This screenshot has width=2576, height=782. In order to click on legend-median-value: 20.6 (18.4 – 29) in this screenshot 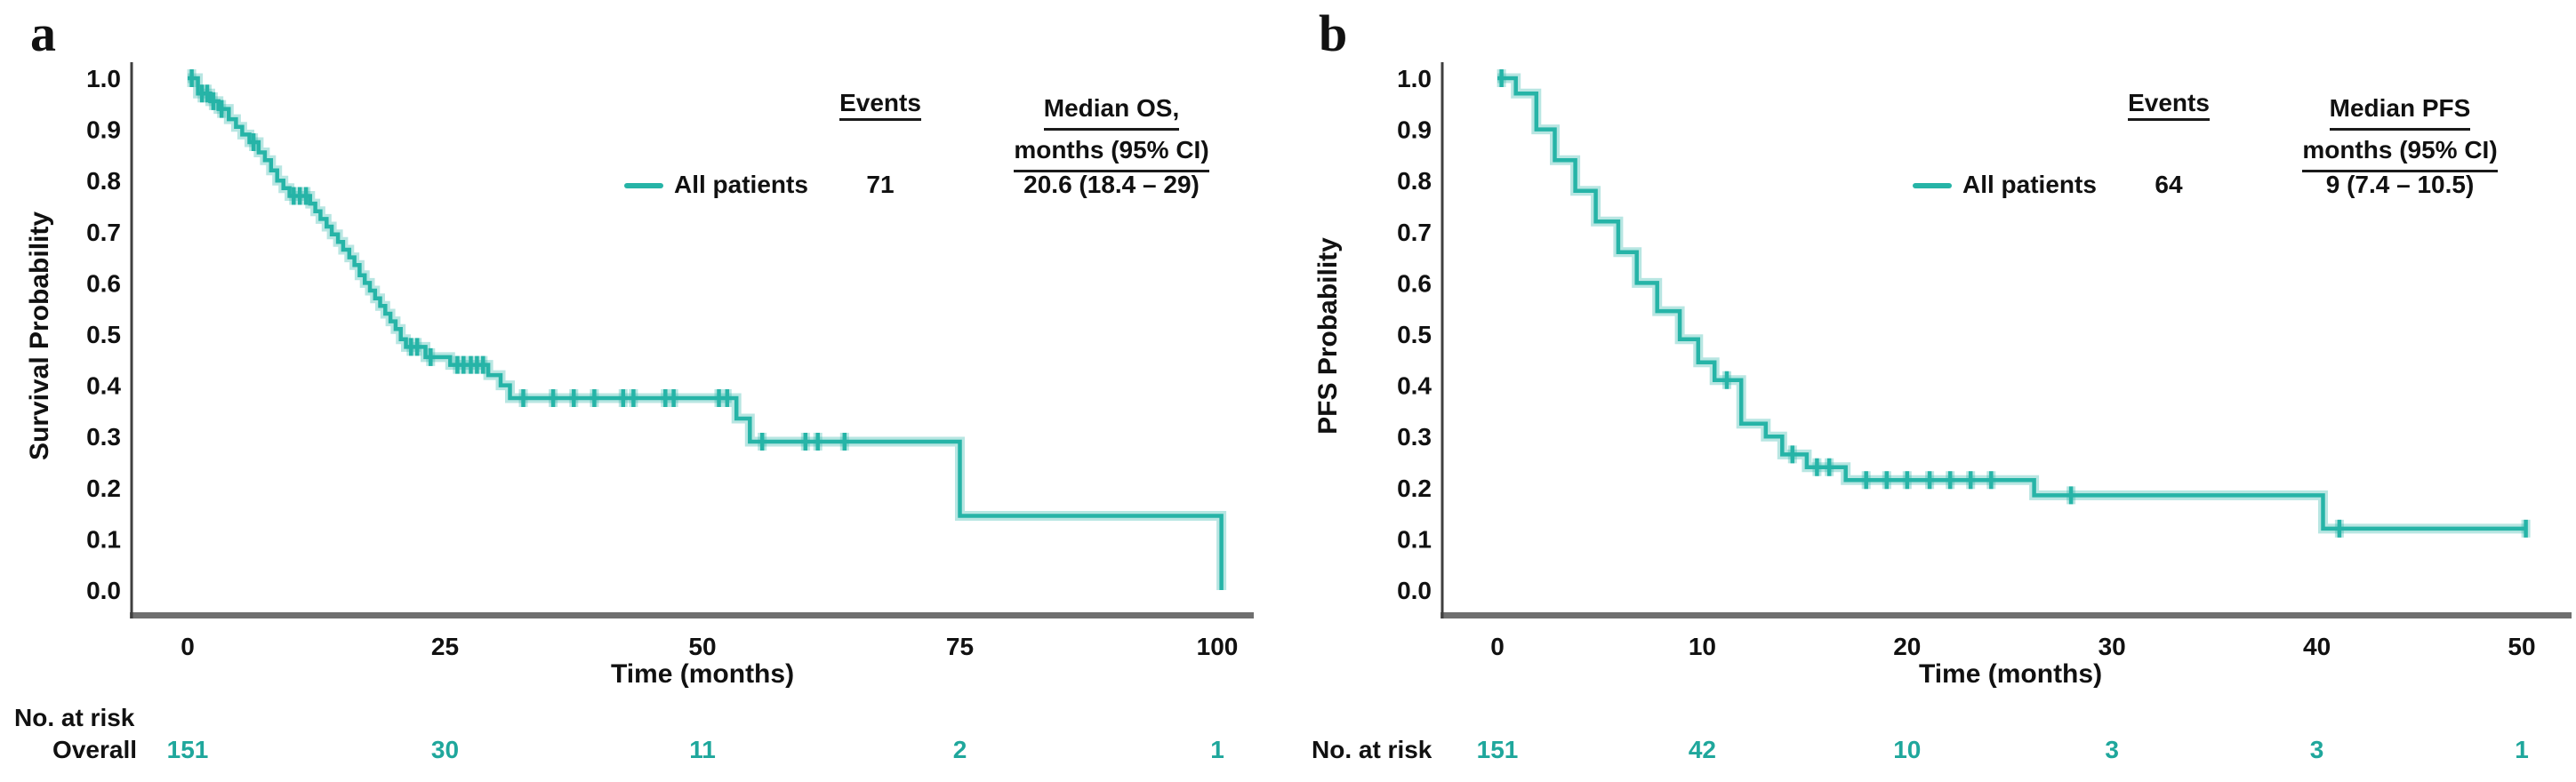, I will do `click(1111, 184)`.